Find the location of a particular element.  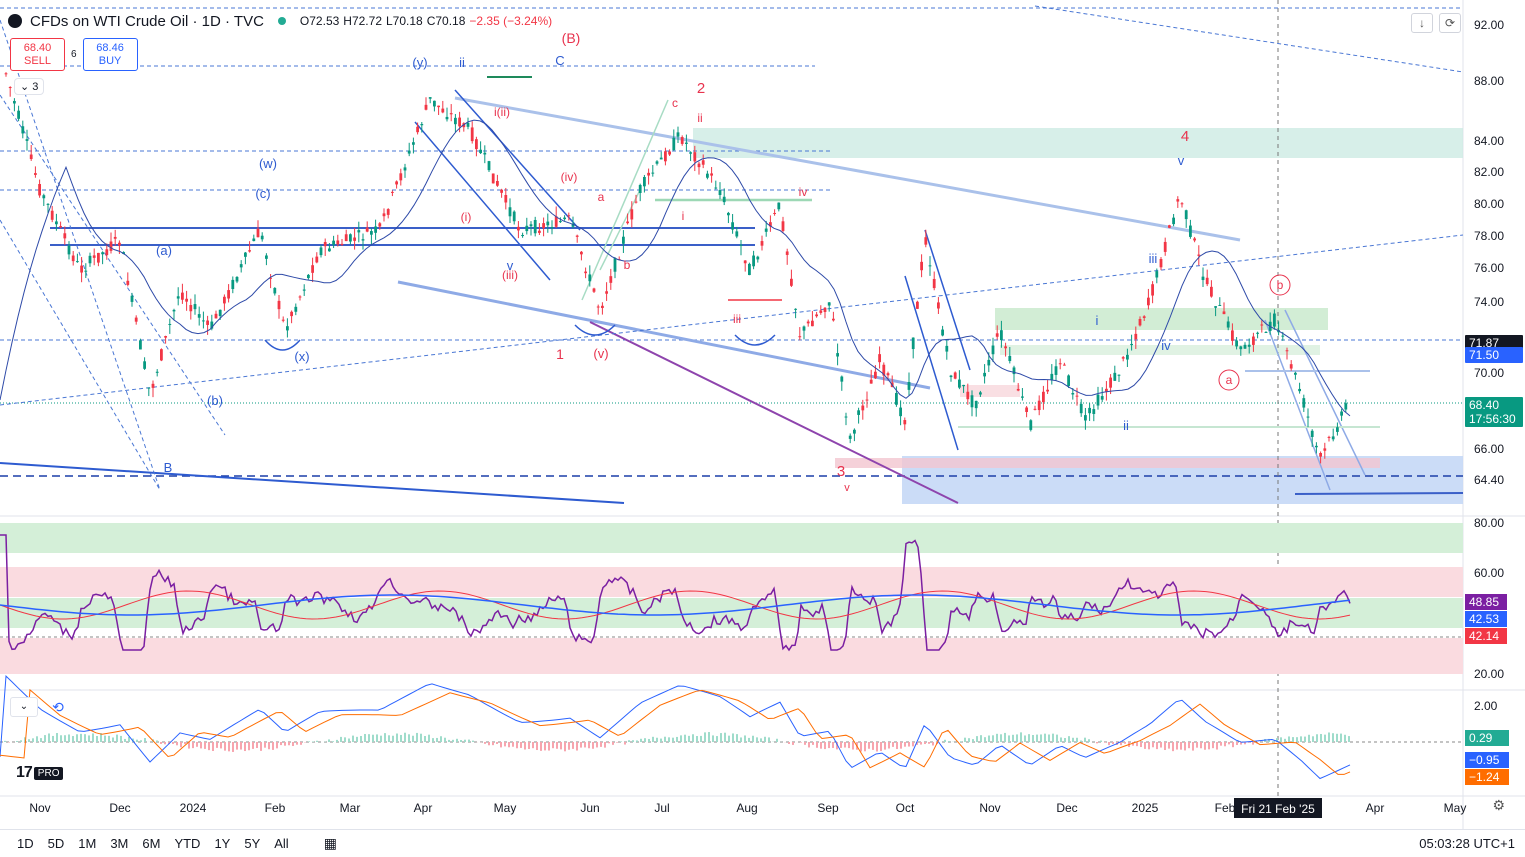

range-1d: 1D is located at coordinates (25, 843).